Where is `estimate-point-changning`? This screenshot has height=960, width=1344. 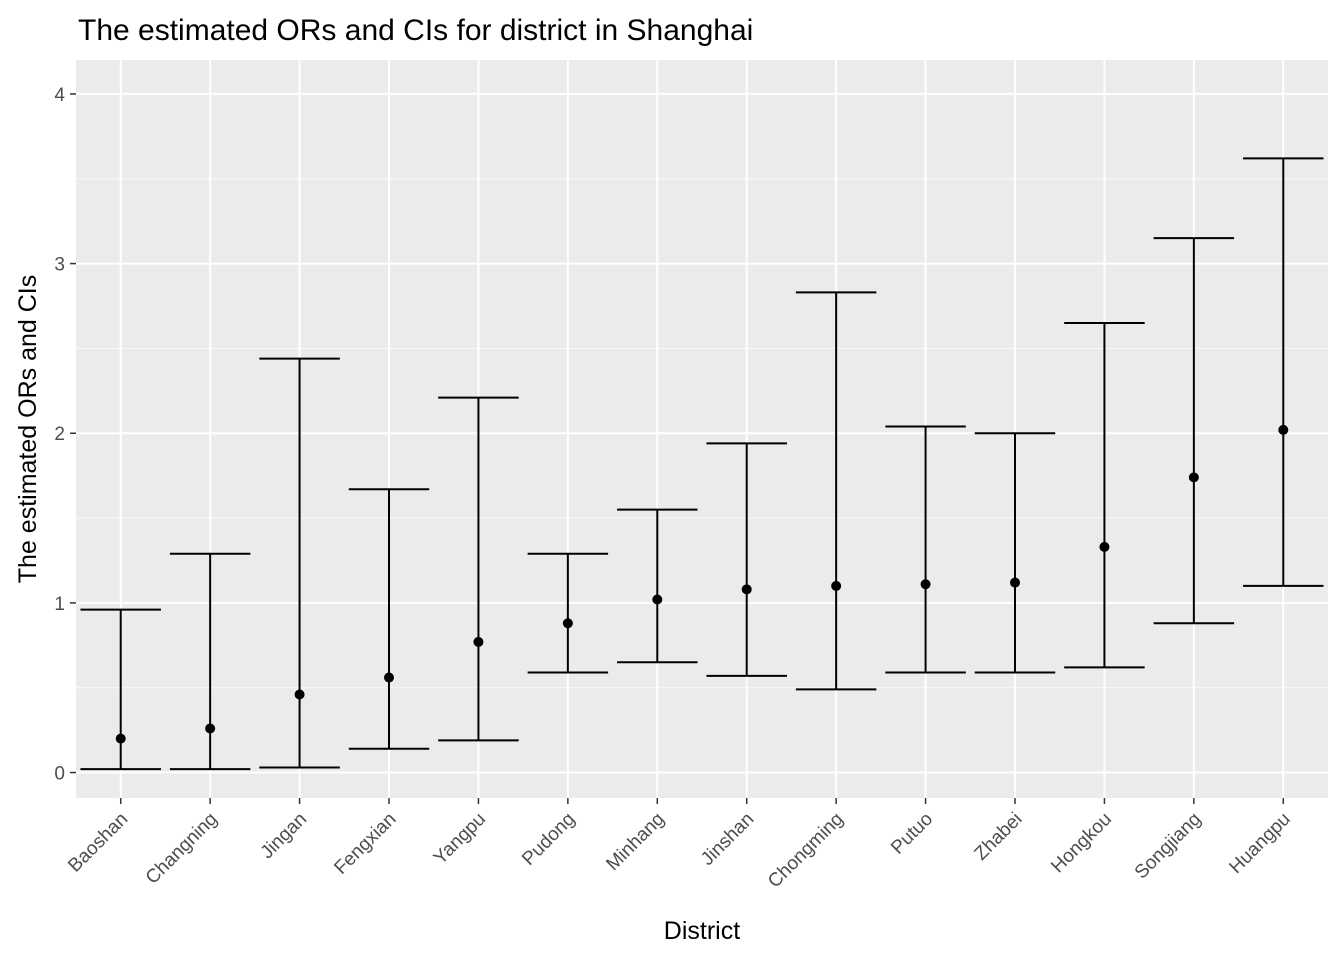
estimate-point-changning is located at coordinates (210, 728).